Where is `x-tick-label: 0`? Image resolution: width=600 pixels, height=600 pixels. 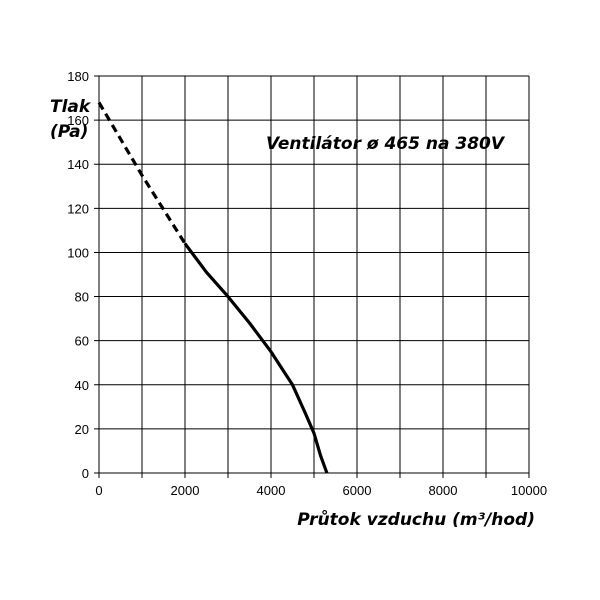
x-tick-label: 0 is located at coordinates (98, 490).